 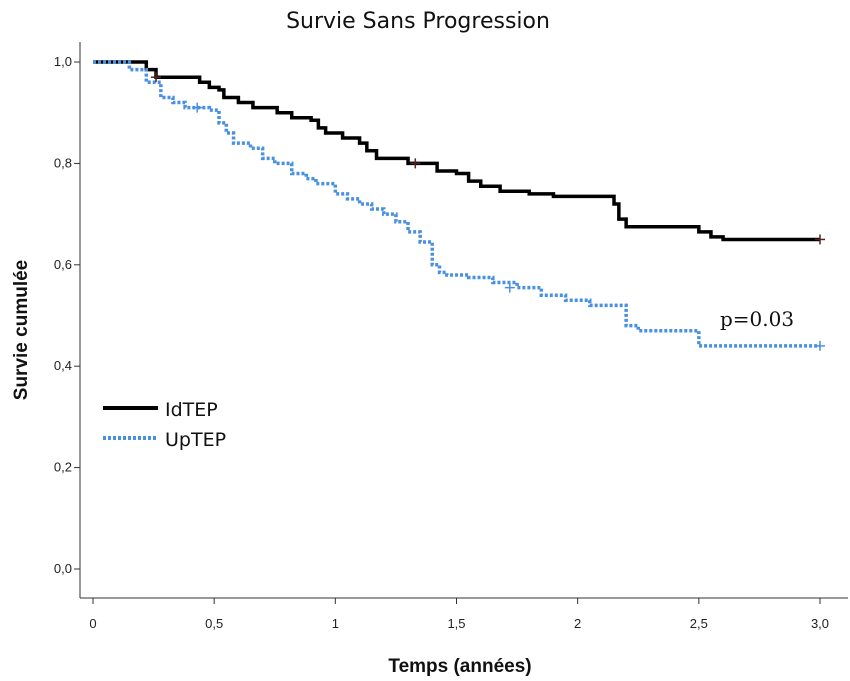 What do you see at coordinates (191, 410) in the screenshot?
I see `legend-label-idtep: IdTEP` at bounding box center [191, 410].